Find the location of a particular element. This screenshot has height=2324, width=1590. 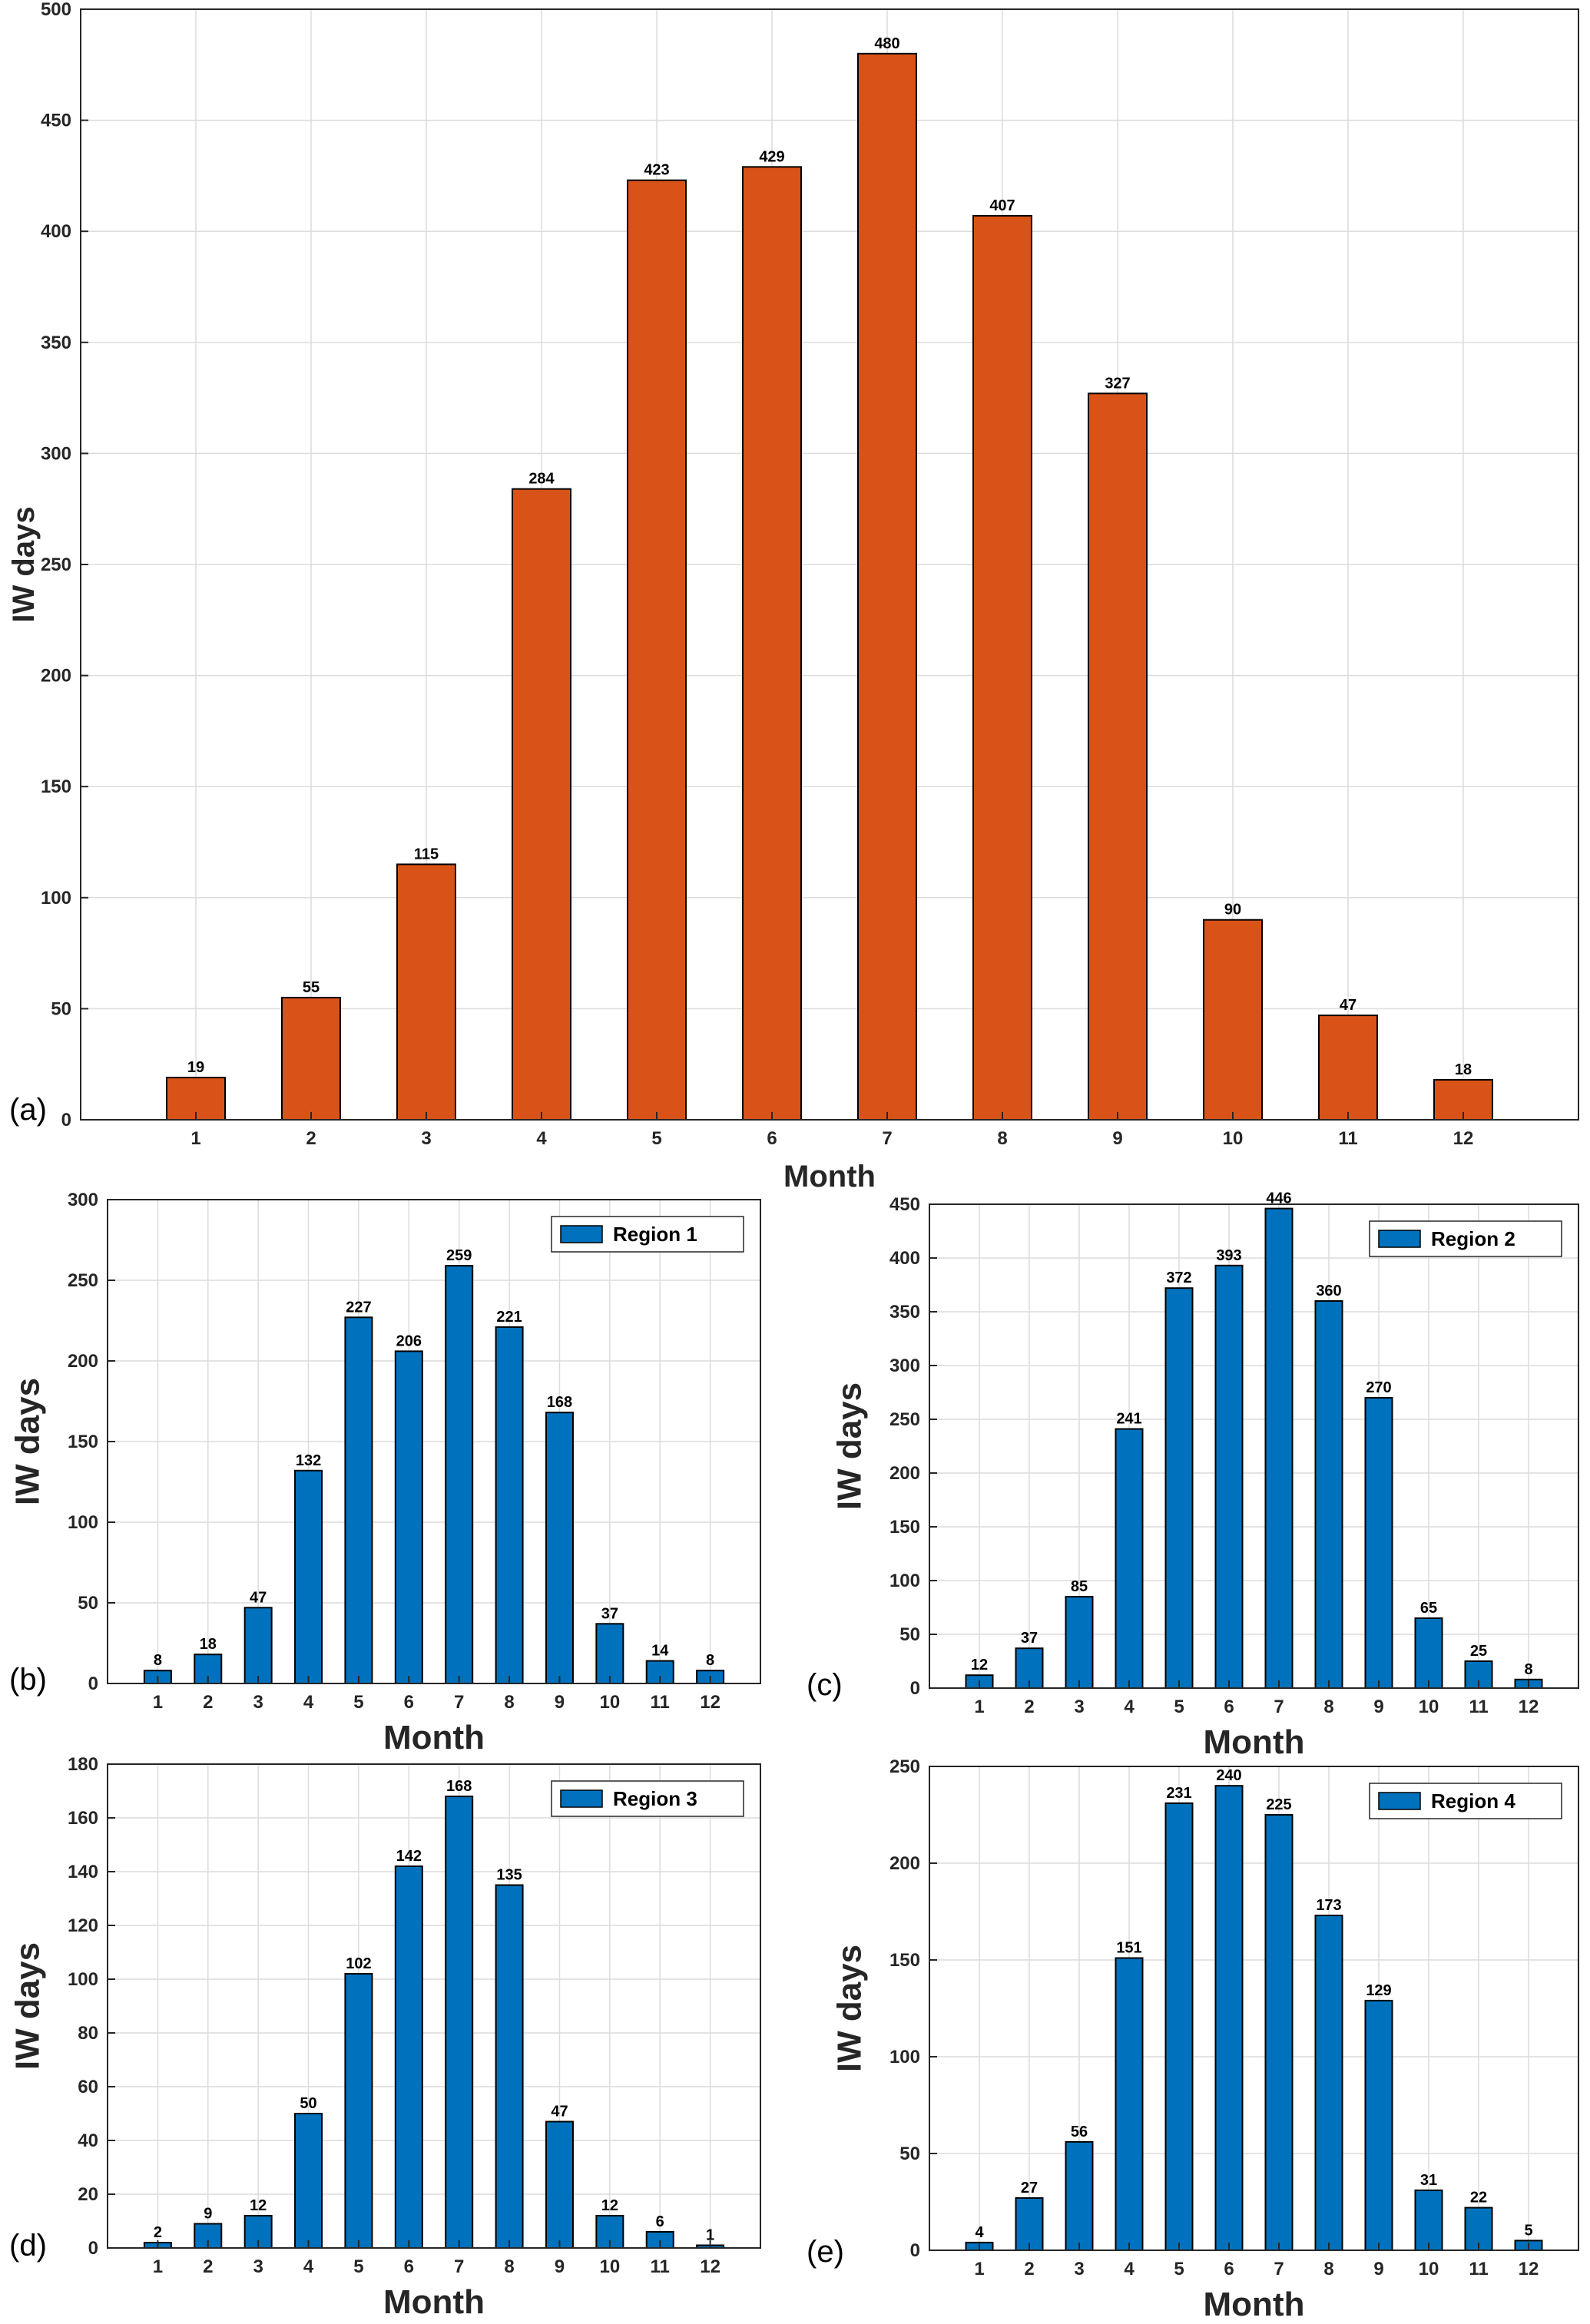

value-label: 327 is located at coordinates (1117, 383).